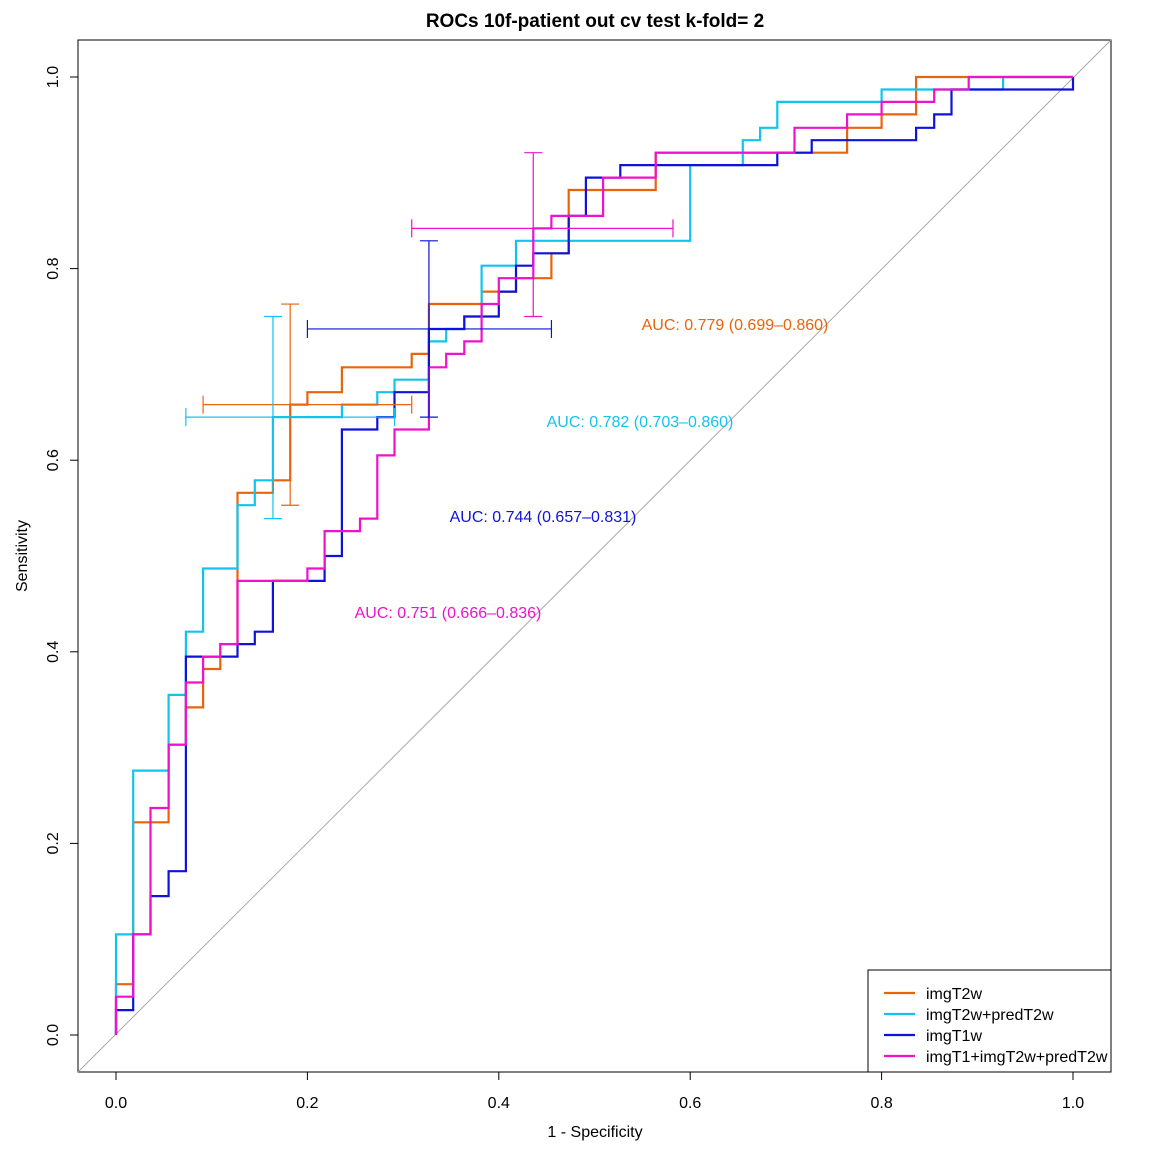 The image size is (1152, 1152). What do you see at coordinates (53, 268) in the screenshot?
I see `y-tick-label: 0.8` at bounding box center [53, 268].